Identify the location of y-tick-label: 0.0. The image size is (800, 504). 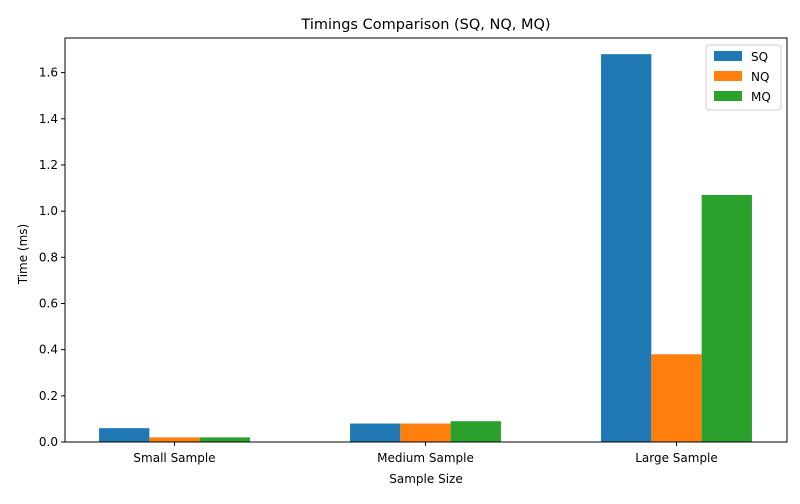
(48, 442).